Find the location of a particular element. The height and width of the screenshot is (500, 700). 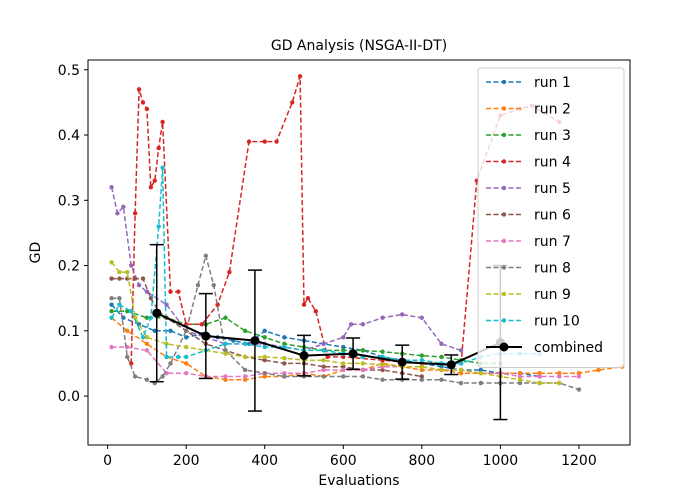

x-axis-label: Evaluations is located at coordinates (358, 481).